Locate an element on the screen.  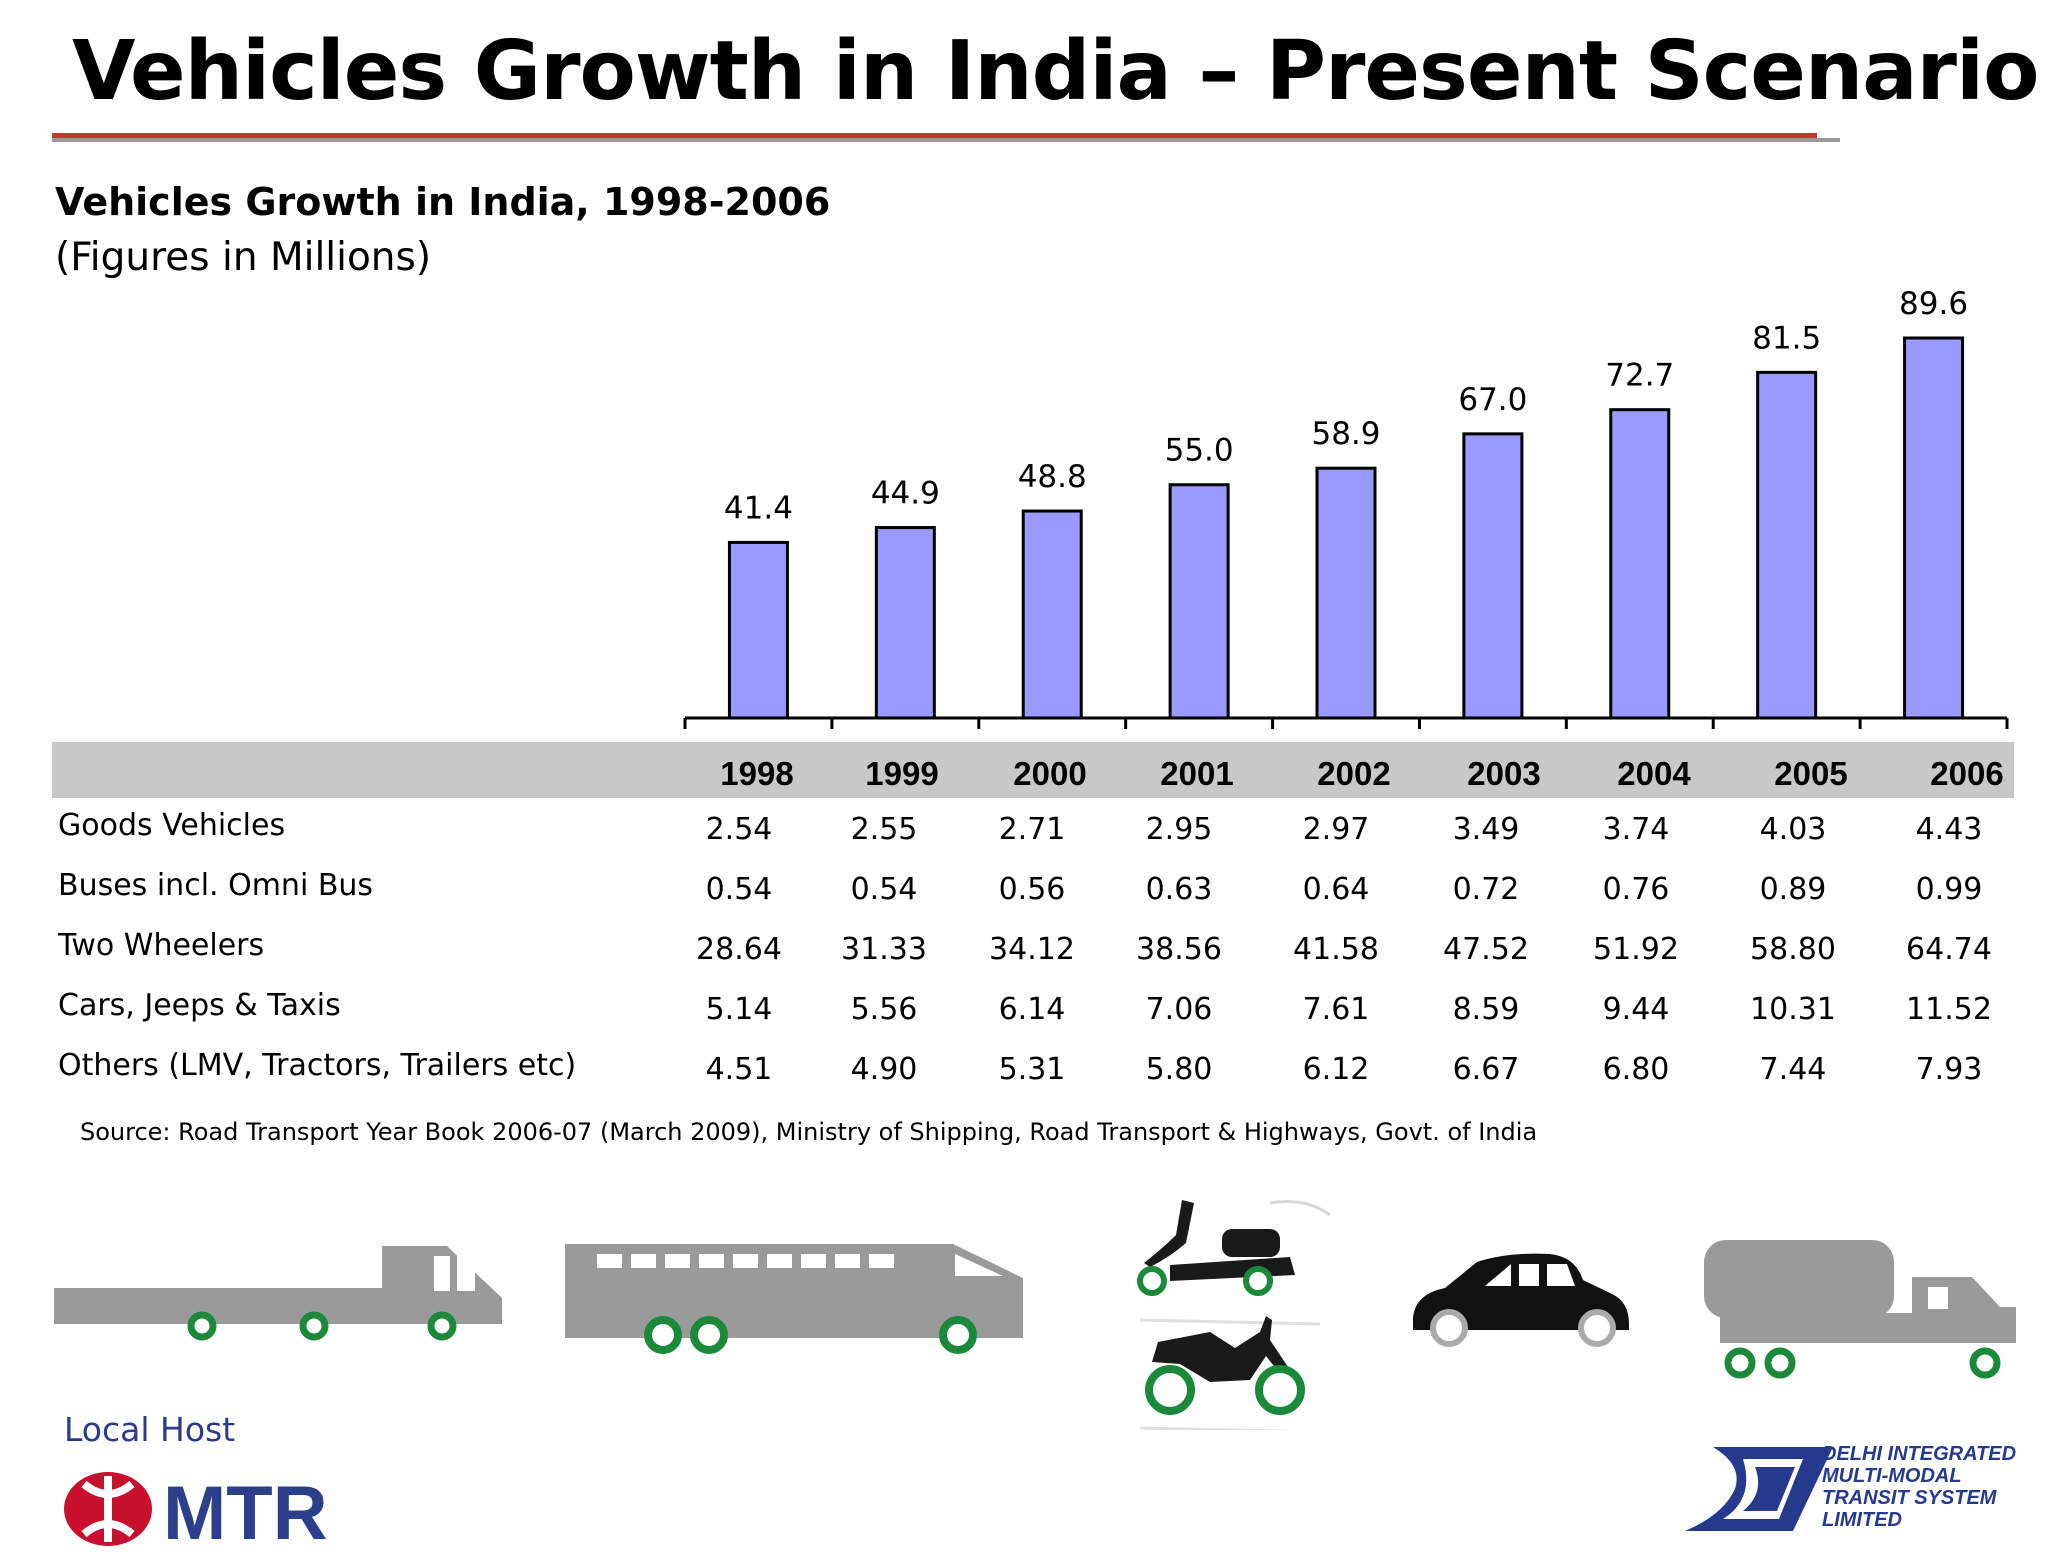
table-cell: 2.55 is located at coordinates (884, 829).